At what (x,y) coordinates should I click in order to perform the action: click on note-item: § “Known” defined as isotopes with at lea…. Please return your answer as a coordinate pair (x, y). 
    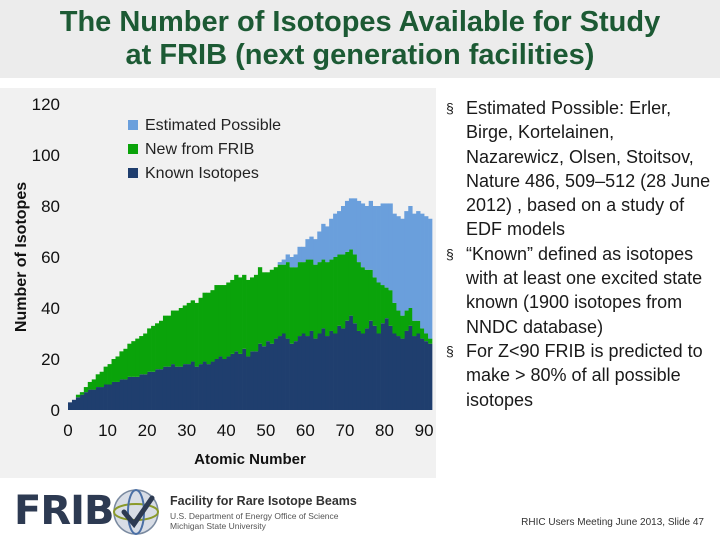
    Looking at the image, I should click on (580, 290).